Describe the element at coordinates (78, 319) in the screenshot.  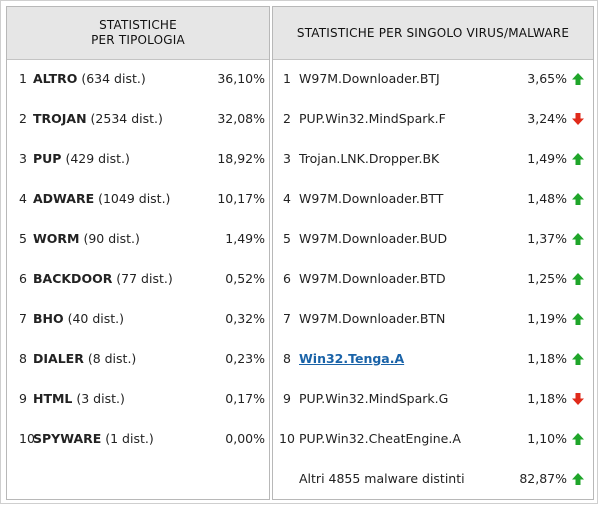
I see `type-name: BHO (40 dist.)` at that location.